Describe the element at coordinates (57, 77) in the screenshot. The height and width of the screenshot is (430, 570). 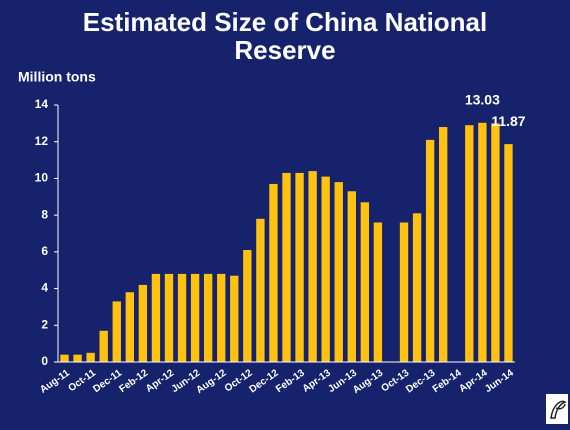
I see `y-axis-label: Million tons` at that location.